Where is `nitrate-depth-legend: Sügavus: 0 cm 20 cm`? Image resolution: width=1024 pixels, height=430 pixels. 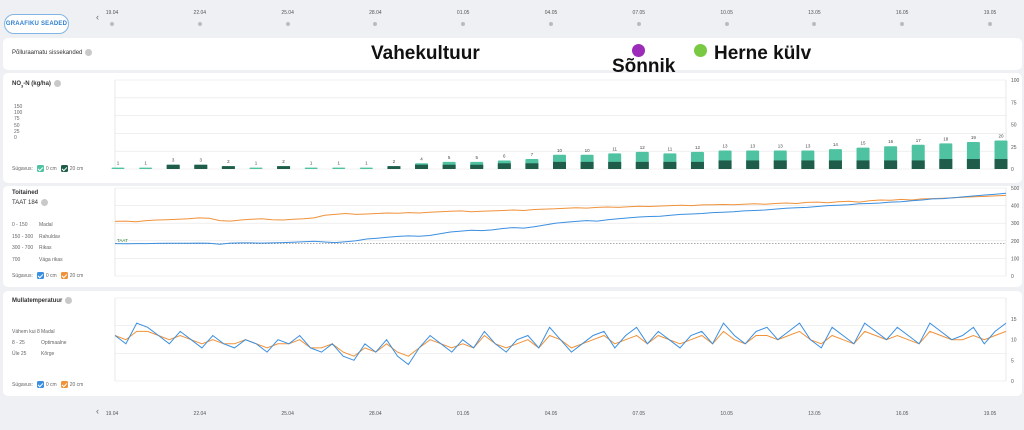
nitrate-depth-legend: Sügavus: 0 cm 20 cm is located at coordinates (47, 168).